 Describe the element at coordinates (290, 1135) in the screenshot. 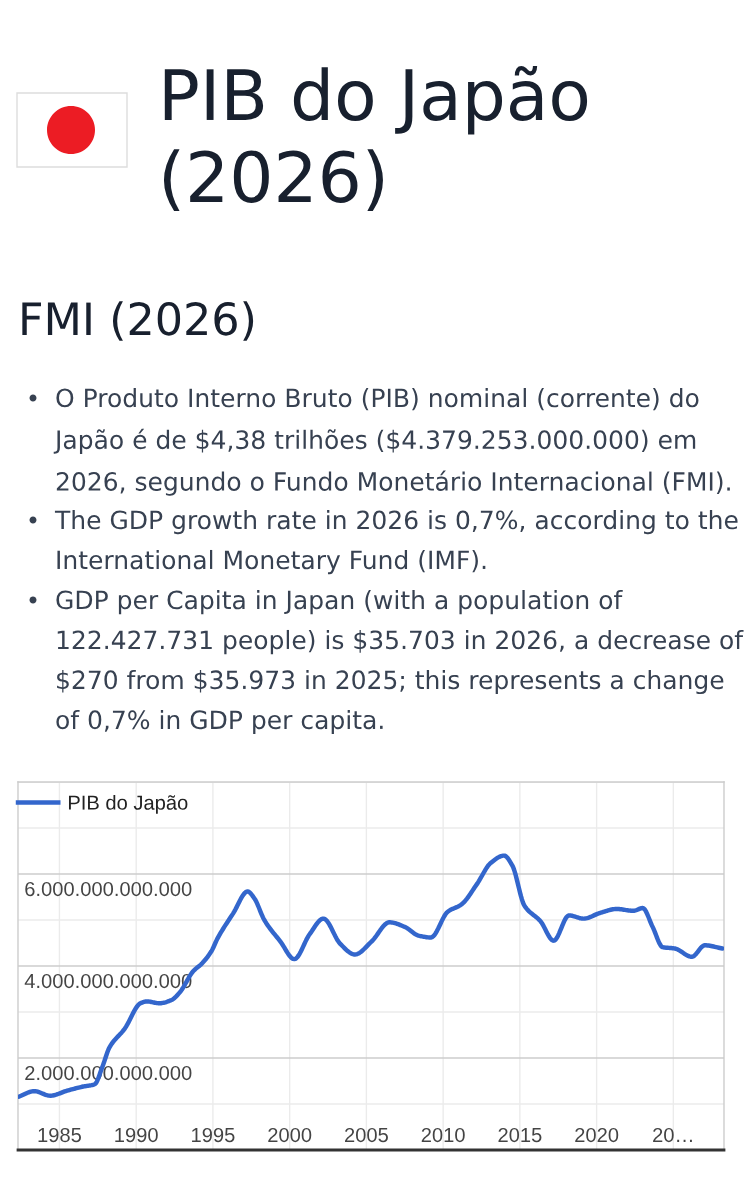

I see `x-tick-label: 2000` at that location.